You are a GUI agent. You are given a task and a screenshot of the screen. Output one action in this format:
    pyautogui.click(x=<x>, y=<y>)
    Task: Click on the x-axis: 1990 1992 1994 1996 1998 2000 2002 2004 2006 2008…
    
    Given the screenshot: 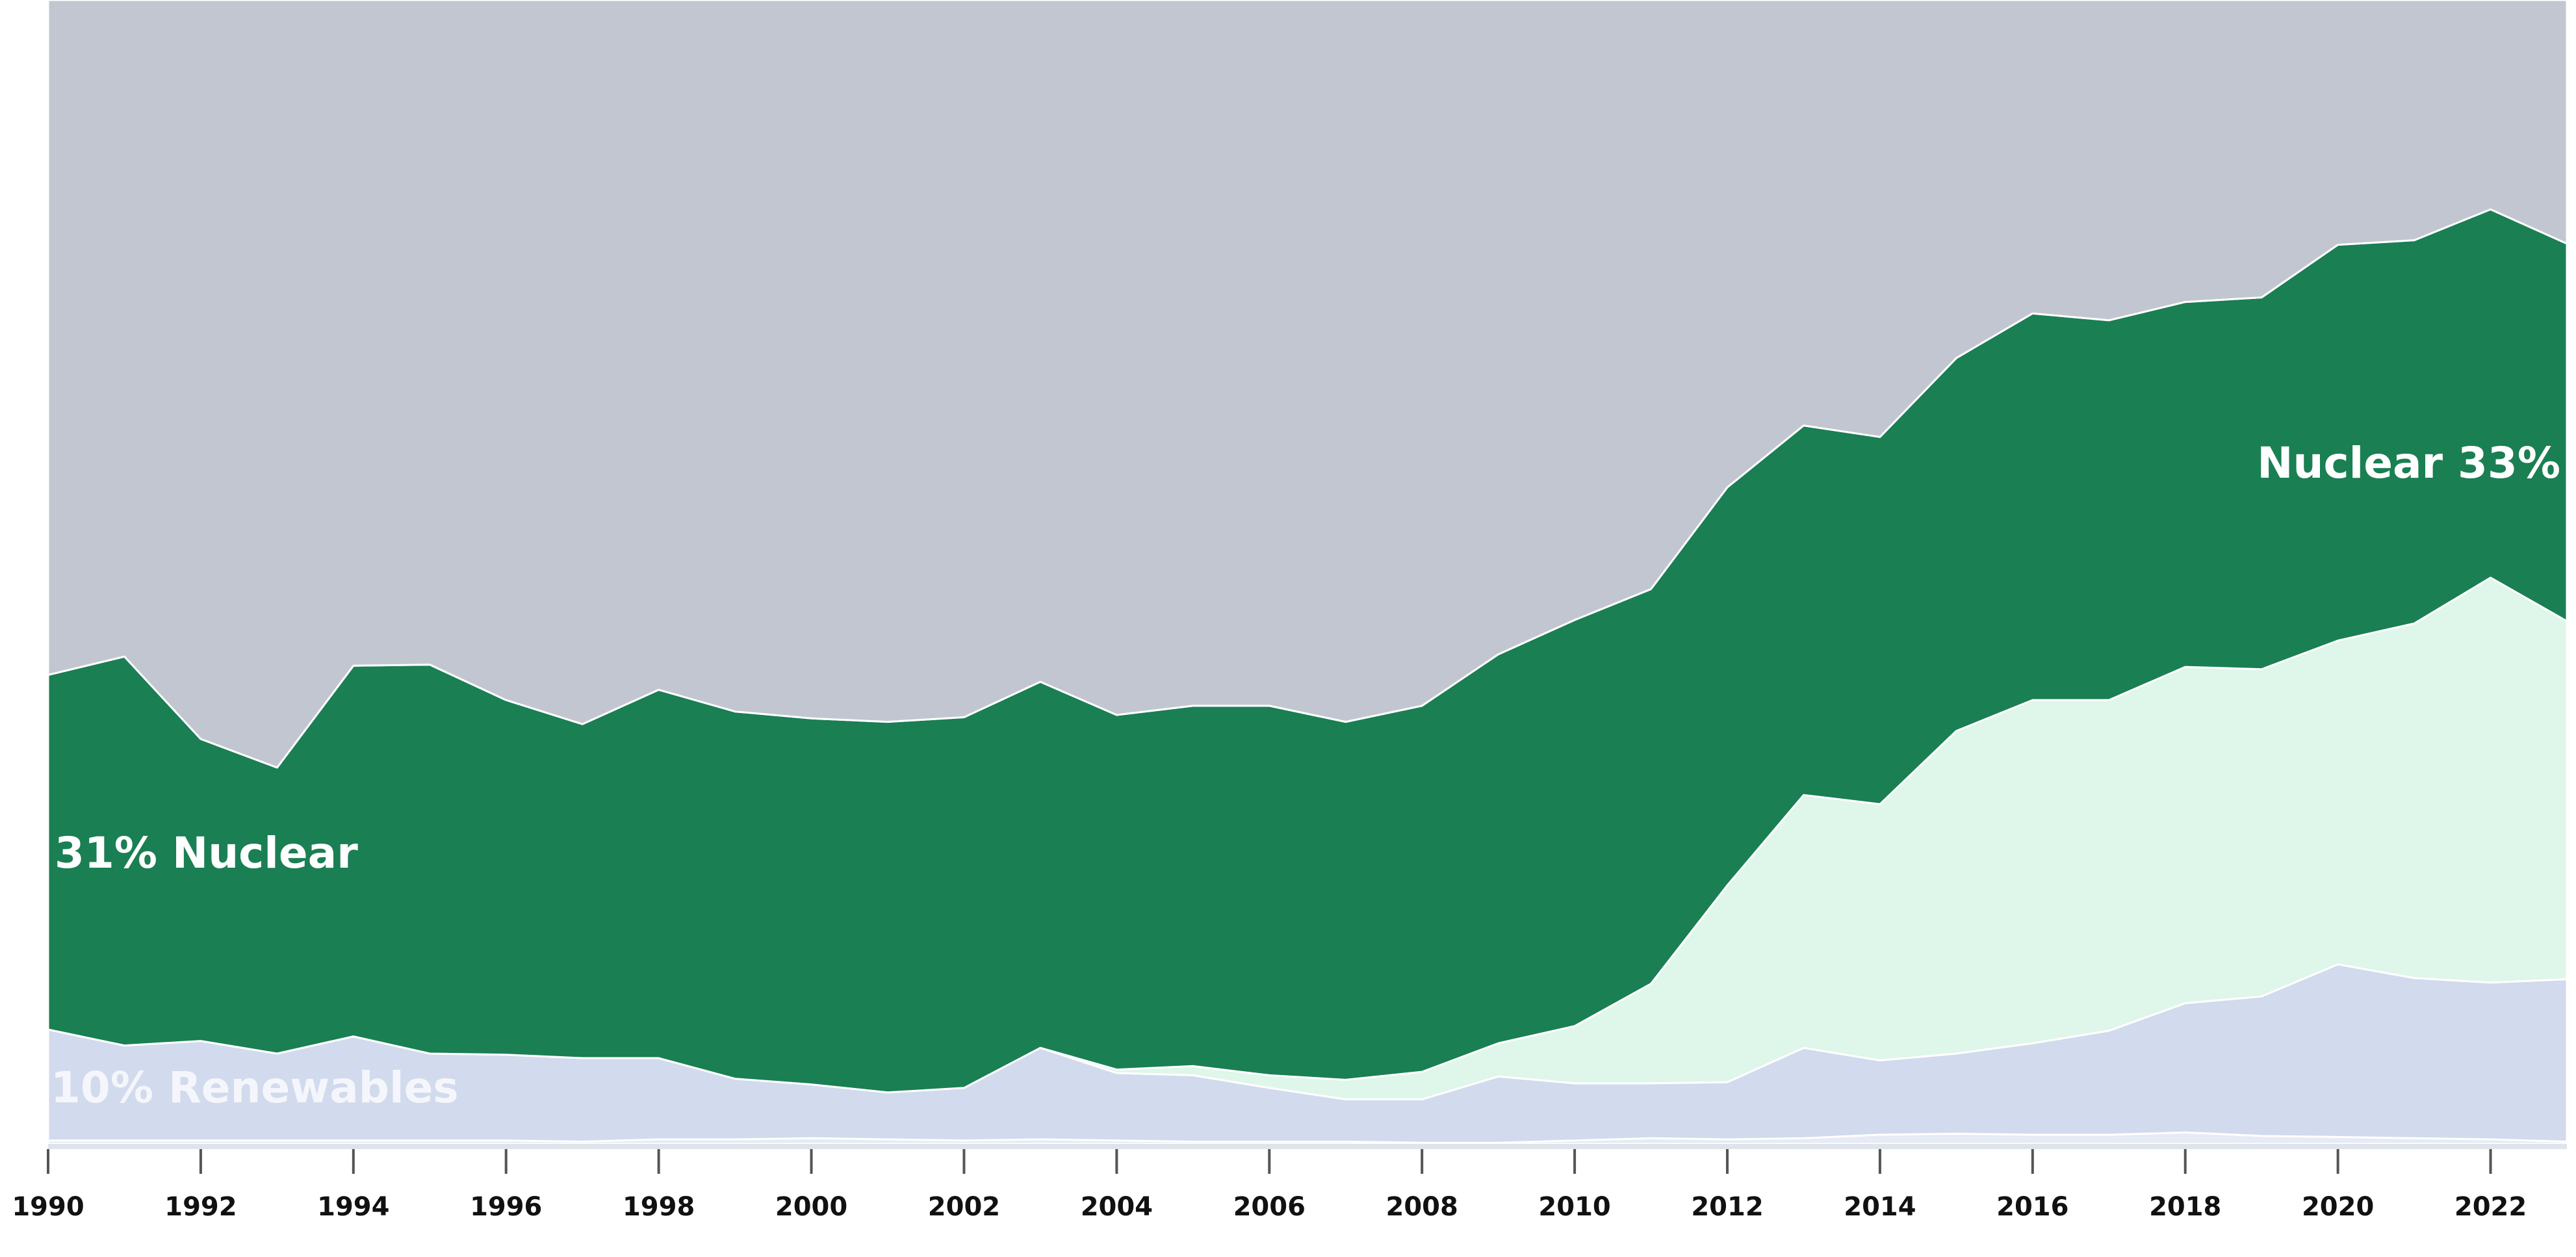 What is the action you would take?
    pyautogui.click(x=1289, y=1183)
    